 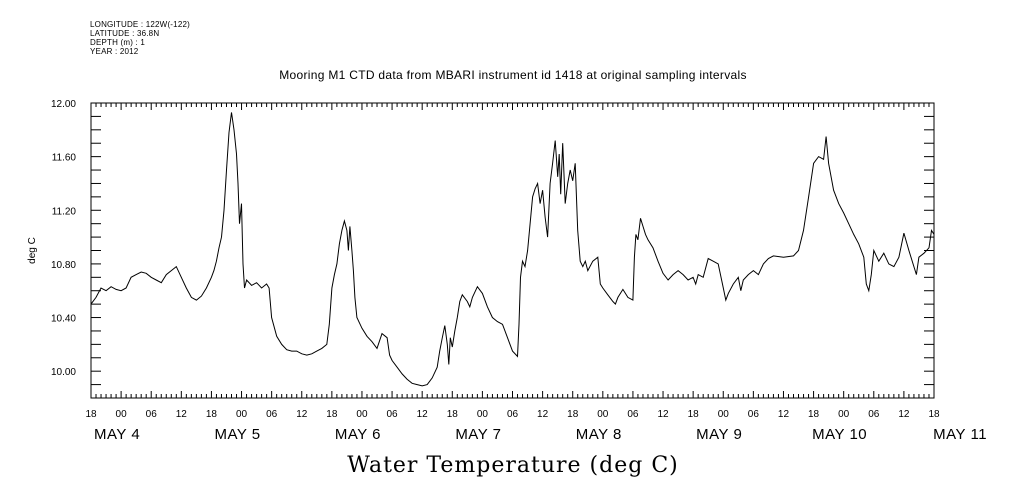 What do you see at coordinates (140, 24) in the screenshot?
I see `longitude-text: LONGITUDE : 122W(-122)` at bounding box center [140, 24].